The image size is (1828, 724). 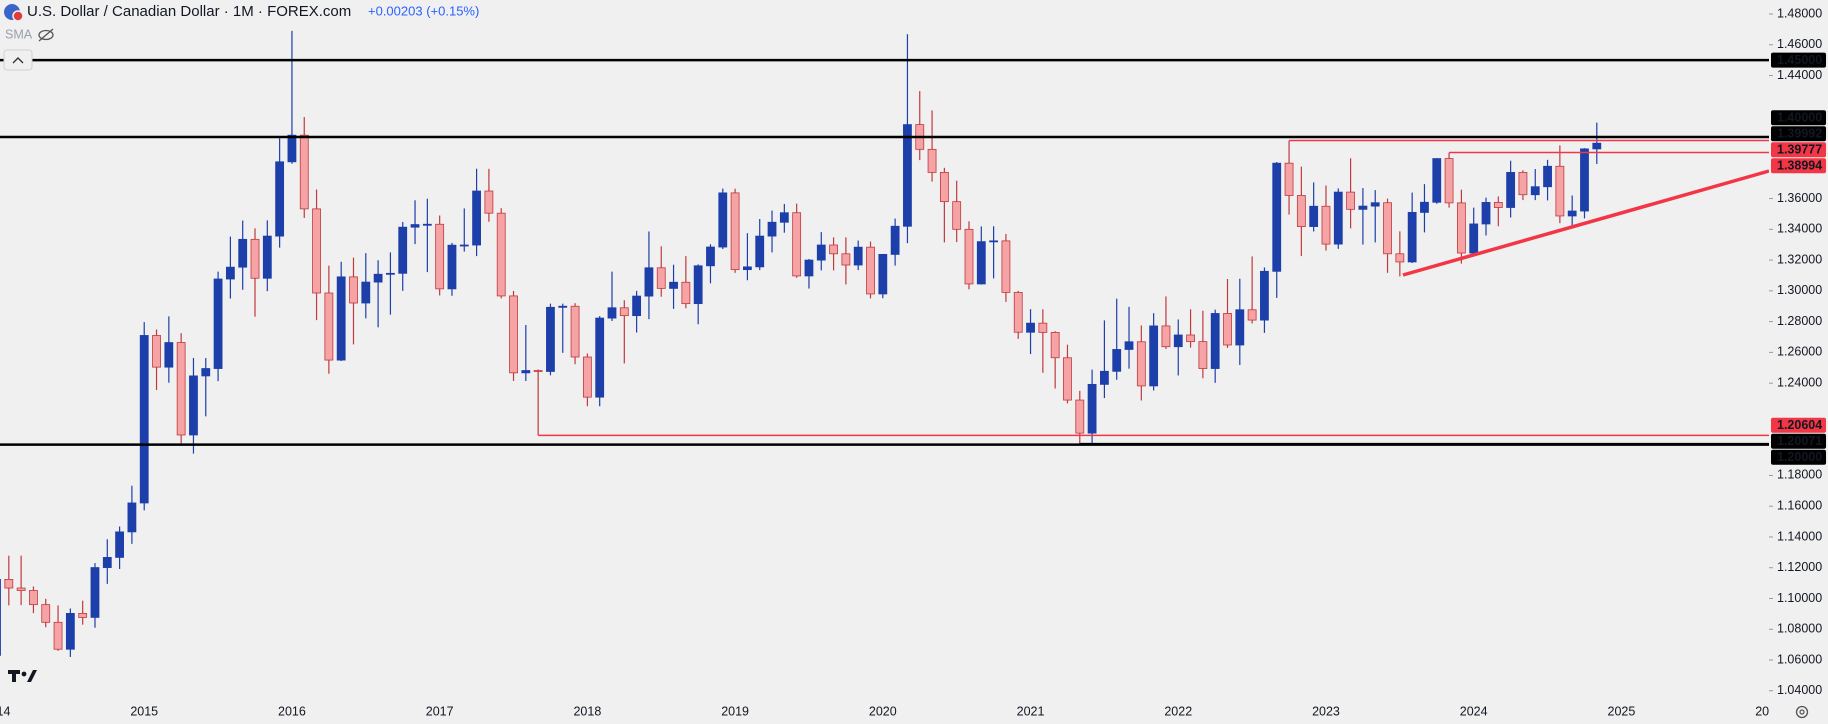 What do you see at coordinates (1799, 229) in the screenshot?
I see `y-tick-label: 1.34000` at bounding box center [1799, 229].